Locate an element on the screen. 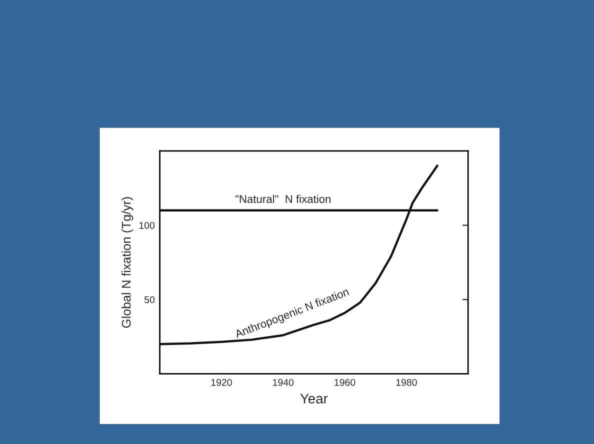 The width and height of the screenshot is (594, 444). y-axis-title: Global N fixation (Tg/yr) is located at coordinates (128, 262).